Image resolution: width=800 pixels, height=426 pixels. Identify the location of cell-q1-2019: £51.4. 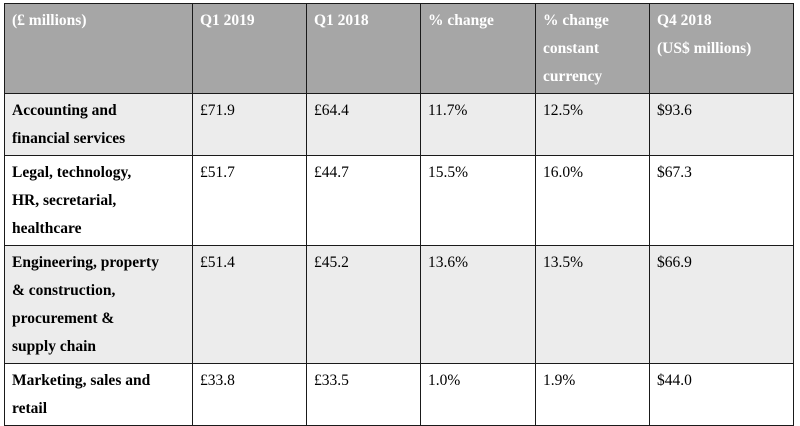
(249, 304).